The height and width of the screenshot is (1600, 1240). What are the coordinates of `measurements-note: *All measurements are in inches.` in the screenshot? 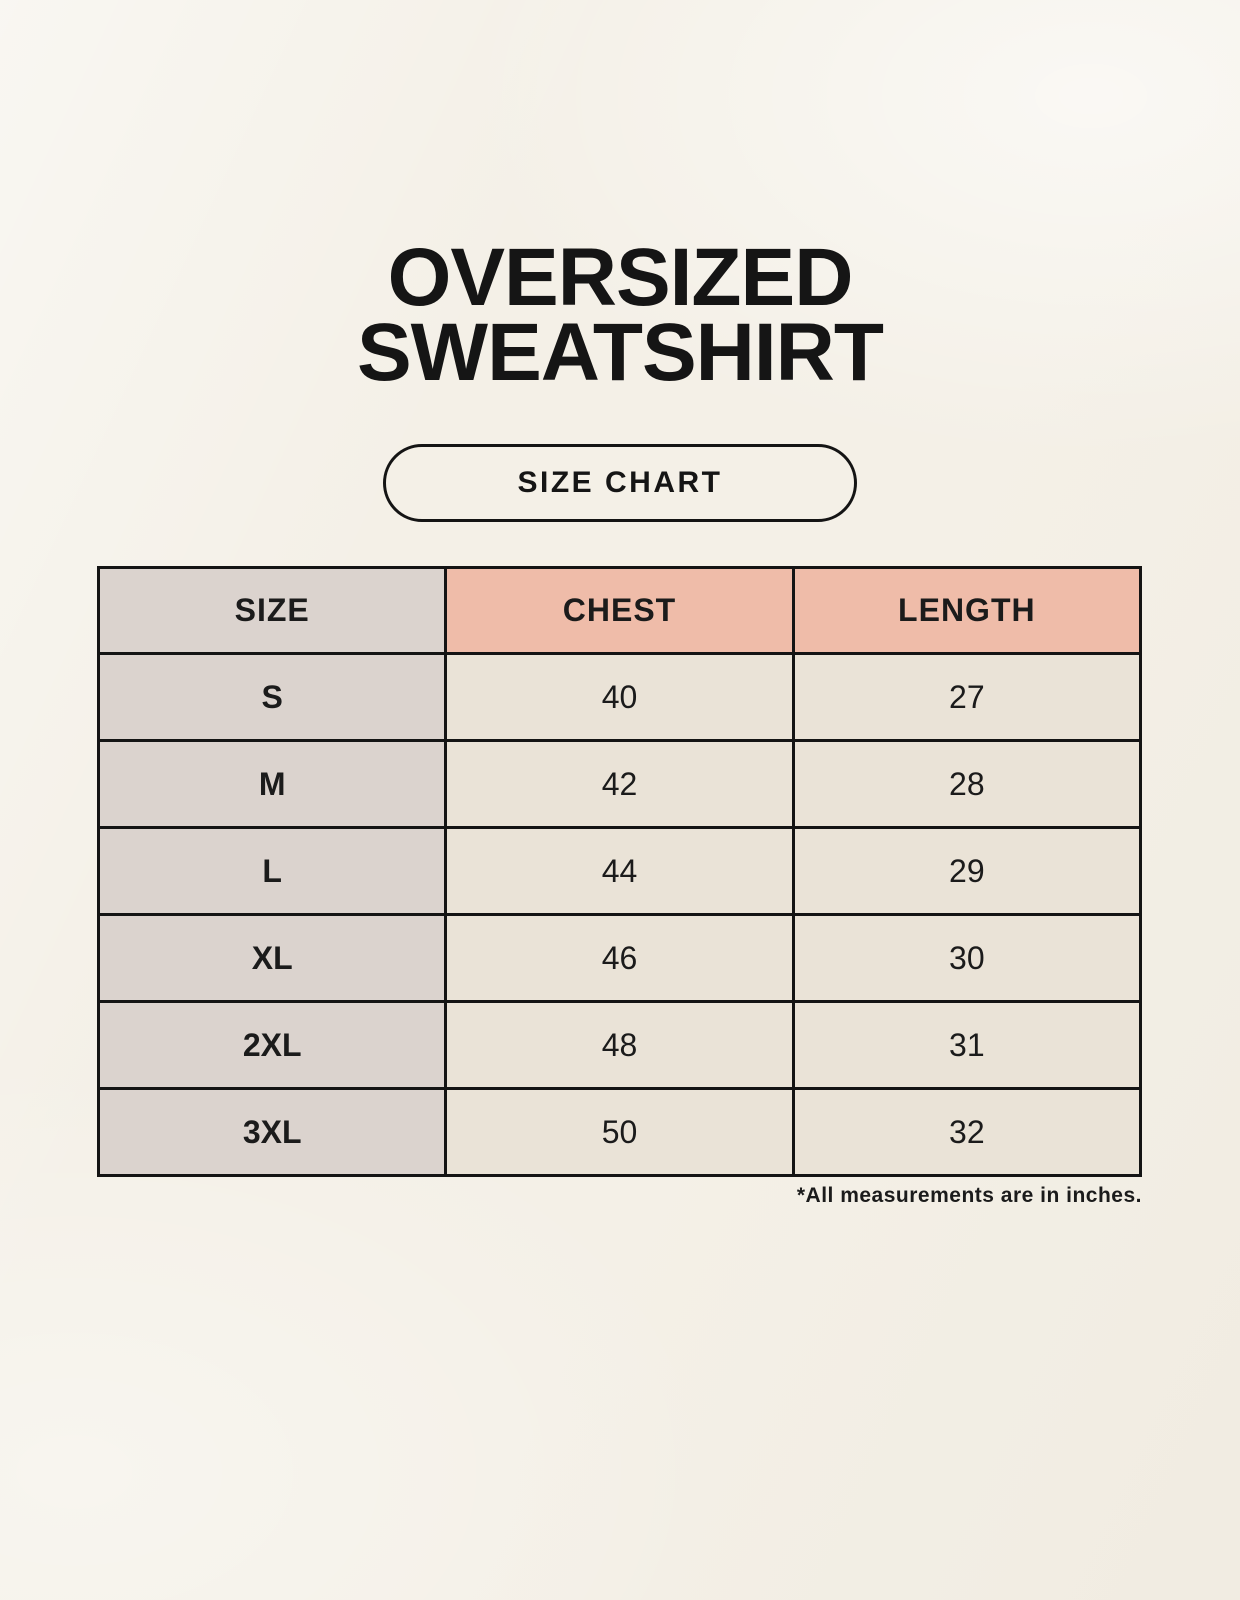 It's located at (969, 1195).